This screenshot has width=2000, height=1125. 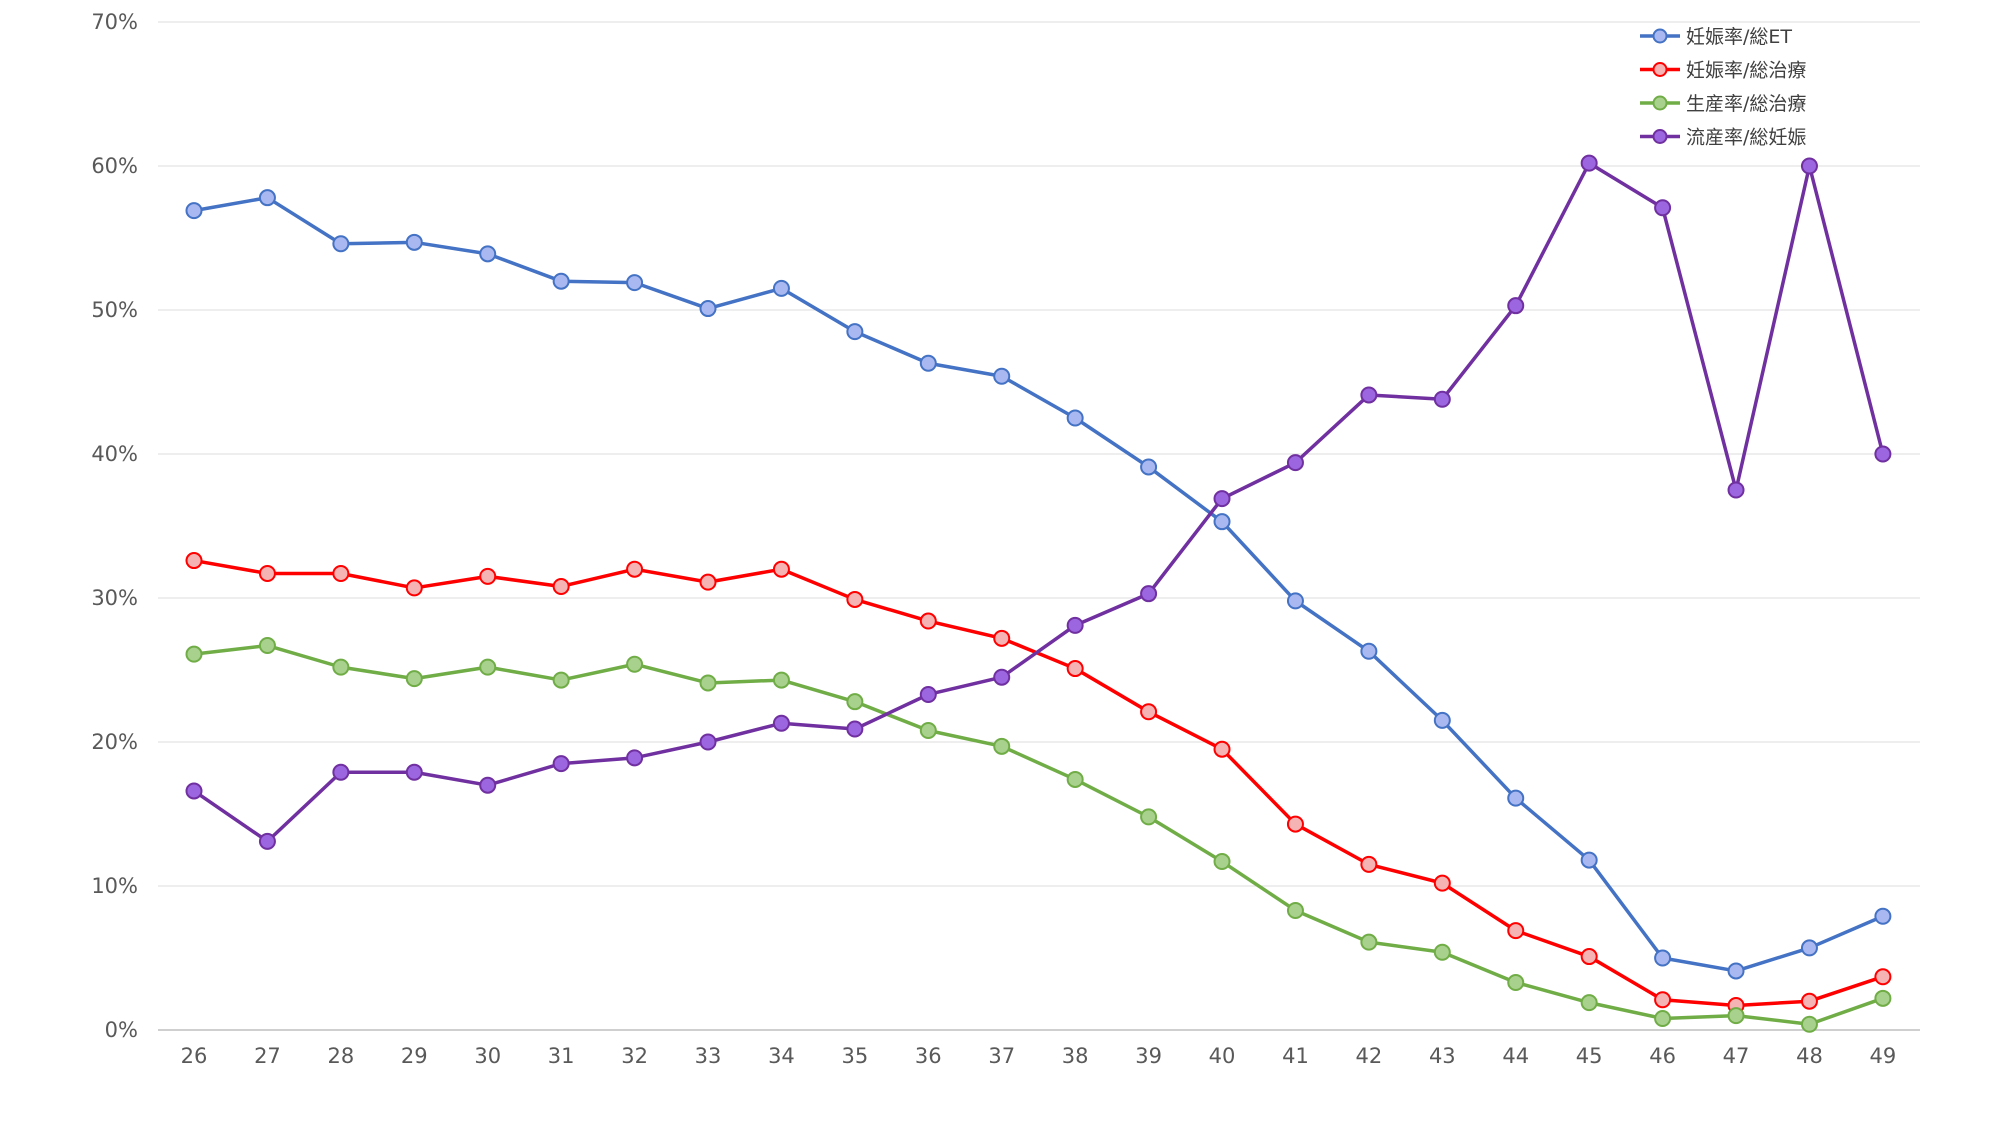 What do you see at coordinates (781, 1056) in the screenshot?
I see `x-tick-label: 34` at bounding box center [781, 1056].